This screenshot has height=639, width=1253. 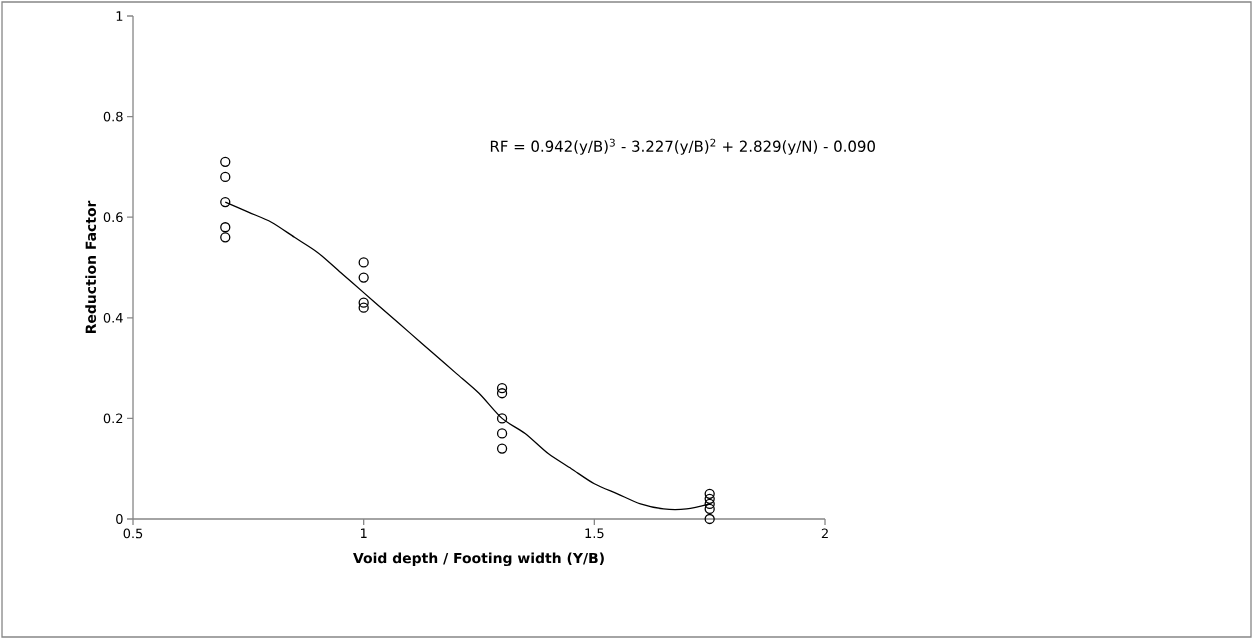 What do you see at coordinates (824, 533) in the screenshot?
I see `x-tick-label: 2` at bounding box center [824, 533].